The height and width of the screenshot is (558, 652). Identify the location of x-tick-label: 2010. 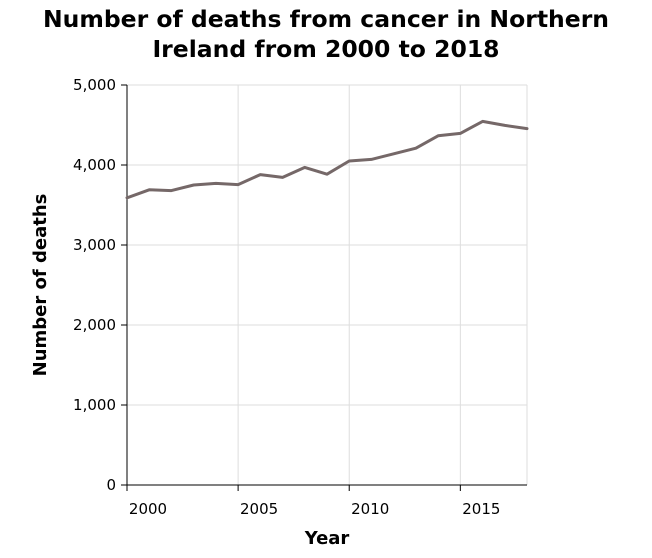
(370, 509).